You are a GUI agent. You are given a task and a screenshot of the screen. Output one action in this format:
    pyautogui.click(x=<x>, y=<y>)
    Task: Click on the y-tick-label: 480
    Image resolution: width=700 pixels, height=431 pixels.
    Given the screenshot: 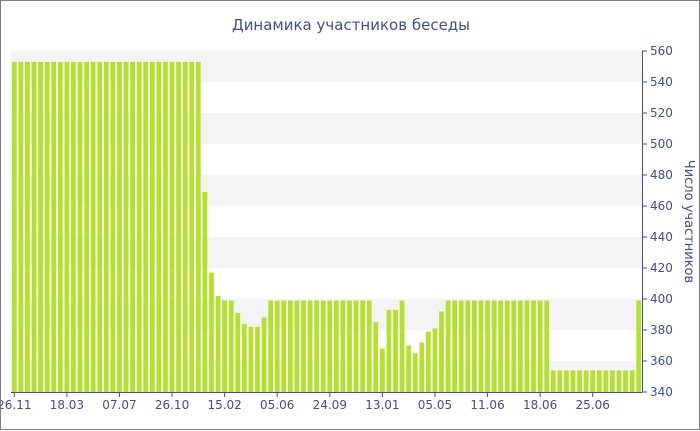 What is the action you would take?
    pyautogui.click(x=661, y=175)
    